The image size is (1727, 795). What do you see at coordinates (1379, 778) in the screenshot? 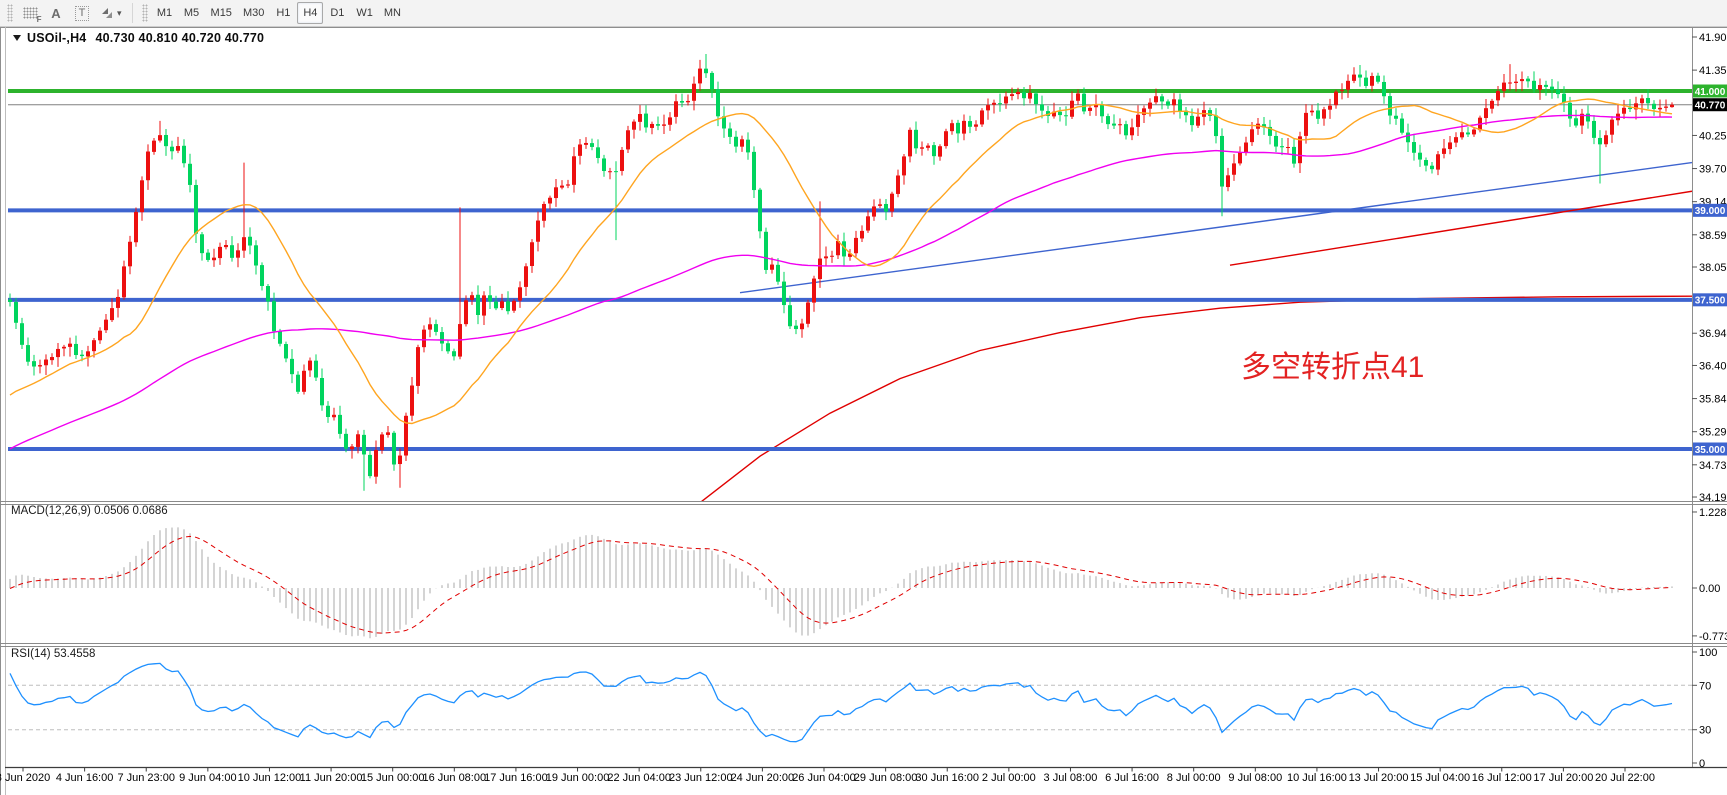
I see `svg-text: 13 Jul 20:00` at bounding box center [1379, 778].